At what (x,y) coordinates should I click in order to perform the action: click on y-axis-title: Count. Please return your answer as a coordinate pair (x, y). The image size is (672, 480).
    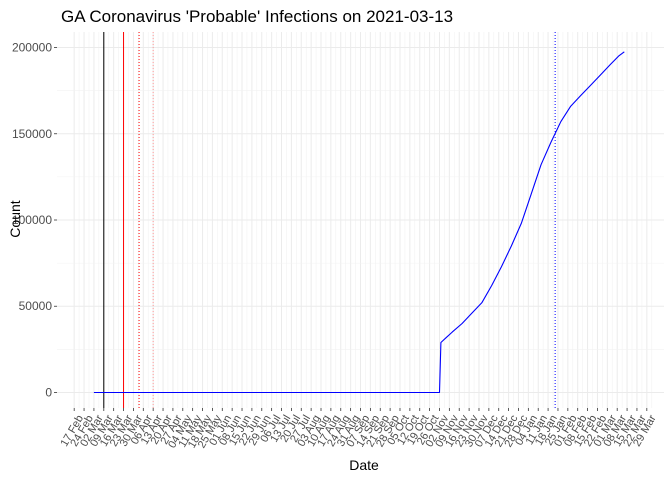
    Looking at the image, I should click on (15, 218).